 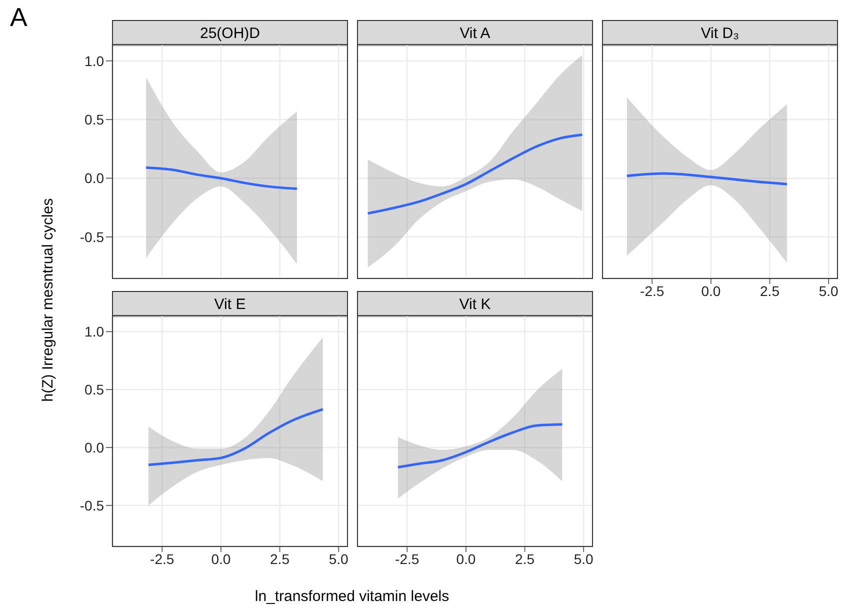 What do you see at coordinates (475, 33) in the screenshot?
I see `chart-title: Vit A` at bounding box center [475, 33].